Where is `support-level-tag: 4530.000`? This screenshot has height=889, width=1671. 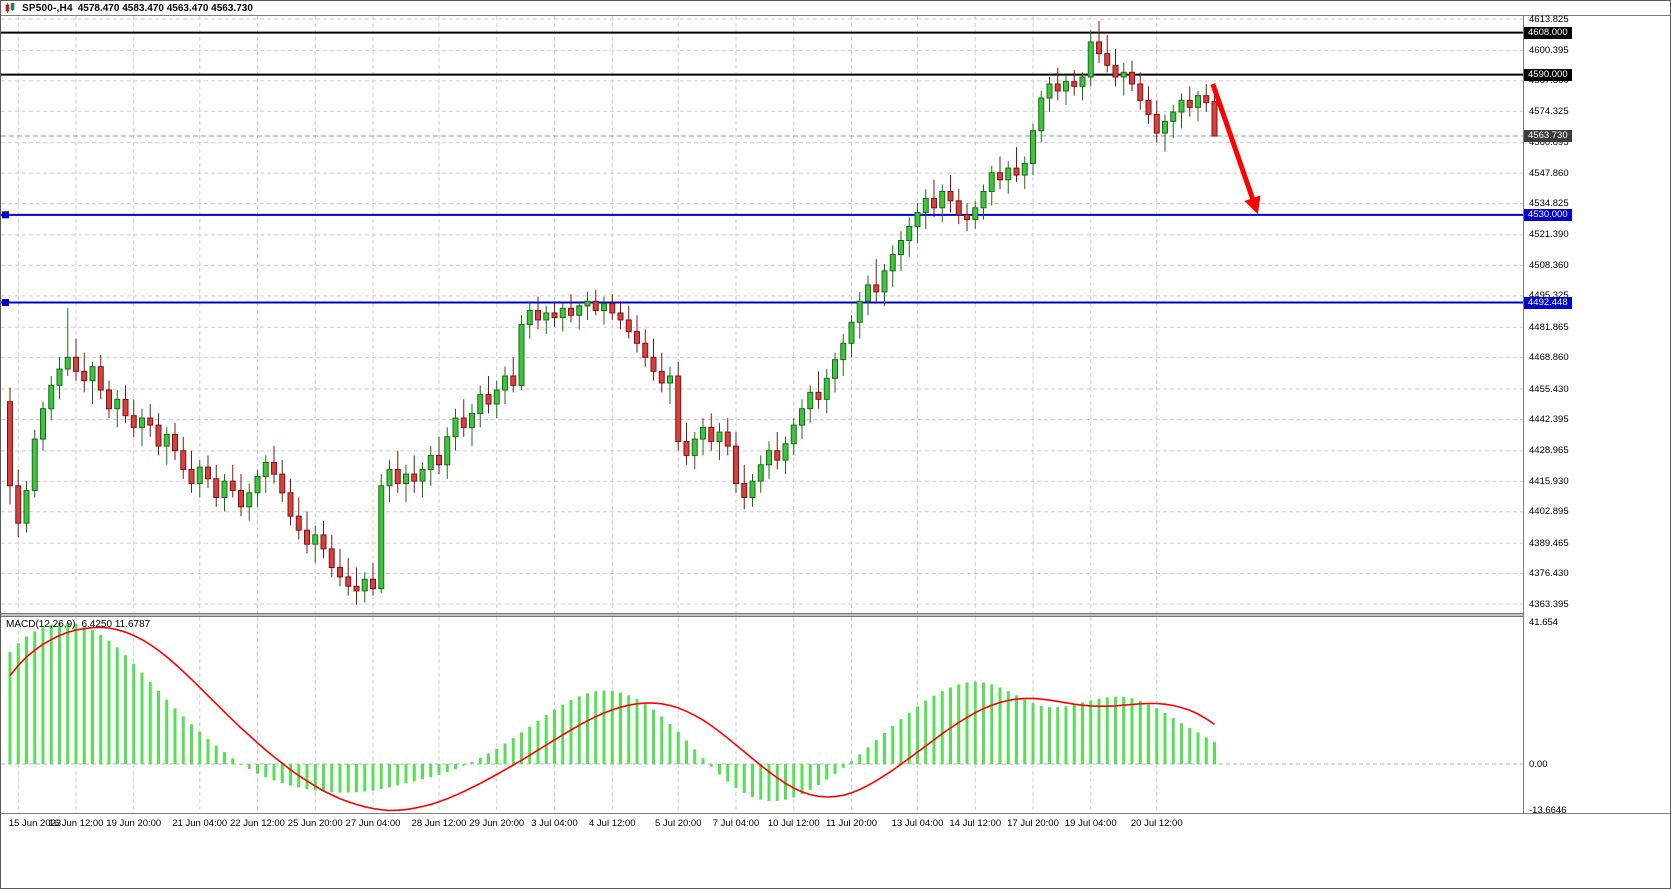 support-level-tag: 4530.000 is located at coordinates (1548, 214).